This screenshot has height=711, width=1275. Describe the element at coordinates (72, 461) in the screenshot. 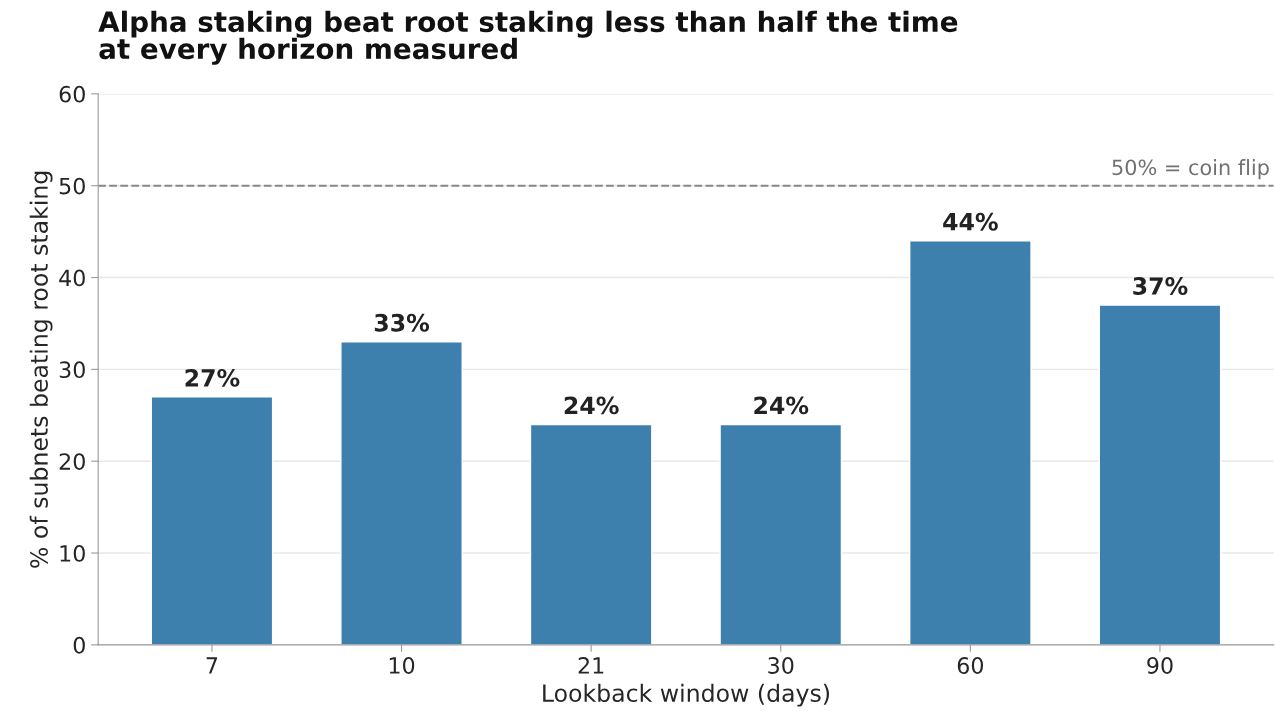

I see `y-tick-label: 20` at that location.